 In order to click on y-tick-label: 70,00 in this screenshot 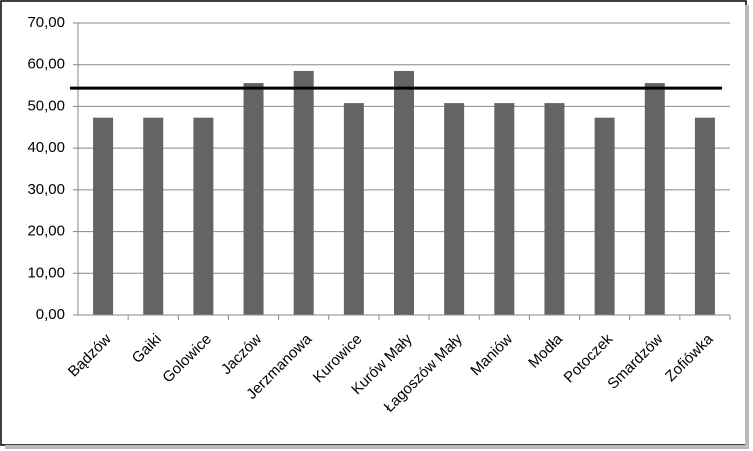, I will do `click(46, 22)`.